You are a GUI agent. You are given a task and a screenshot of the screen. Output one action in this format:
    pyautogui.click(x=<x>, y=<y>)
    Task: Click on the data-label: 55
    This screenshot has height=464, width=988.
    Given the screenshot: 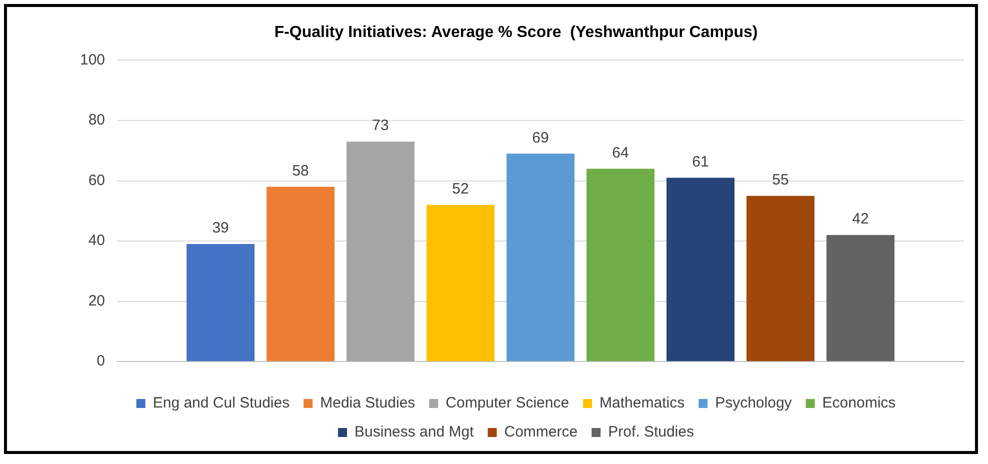 What is the action you would take?
    pyautogui.click(x=780, y=179)
    